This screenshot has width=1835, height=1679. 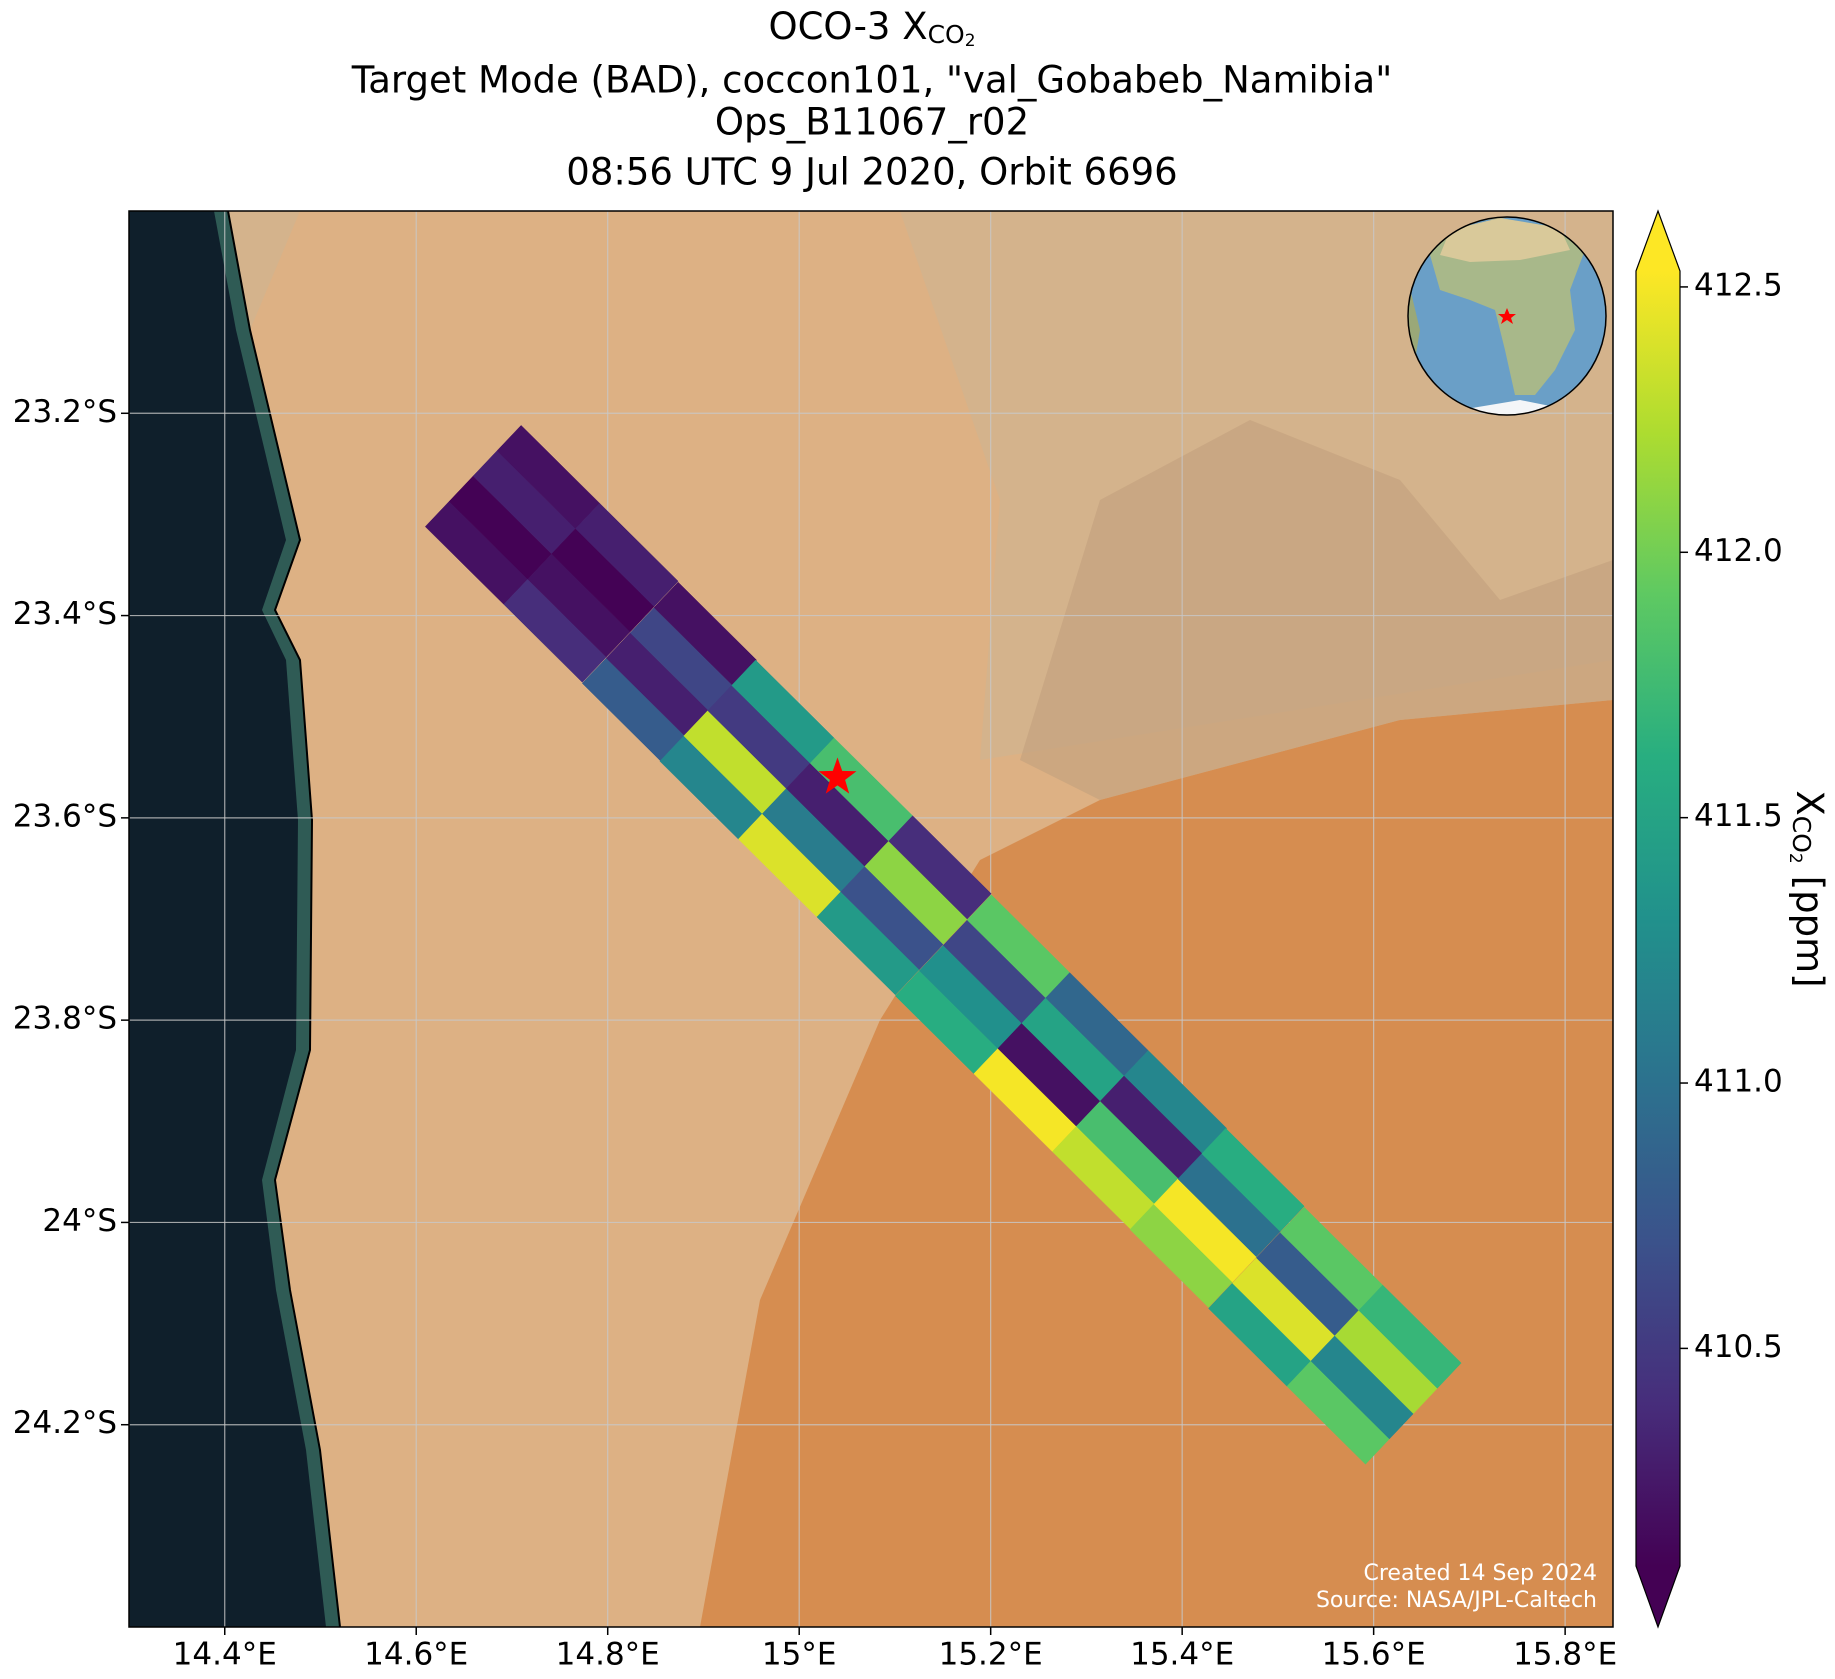 I want to click on globe-outline, so click(x=1507, y=316).